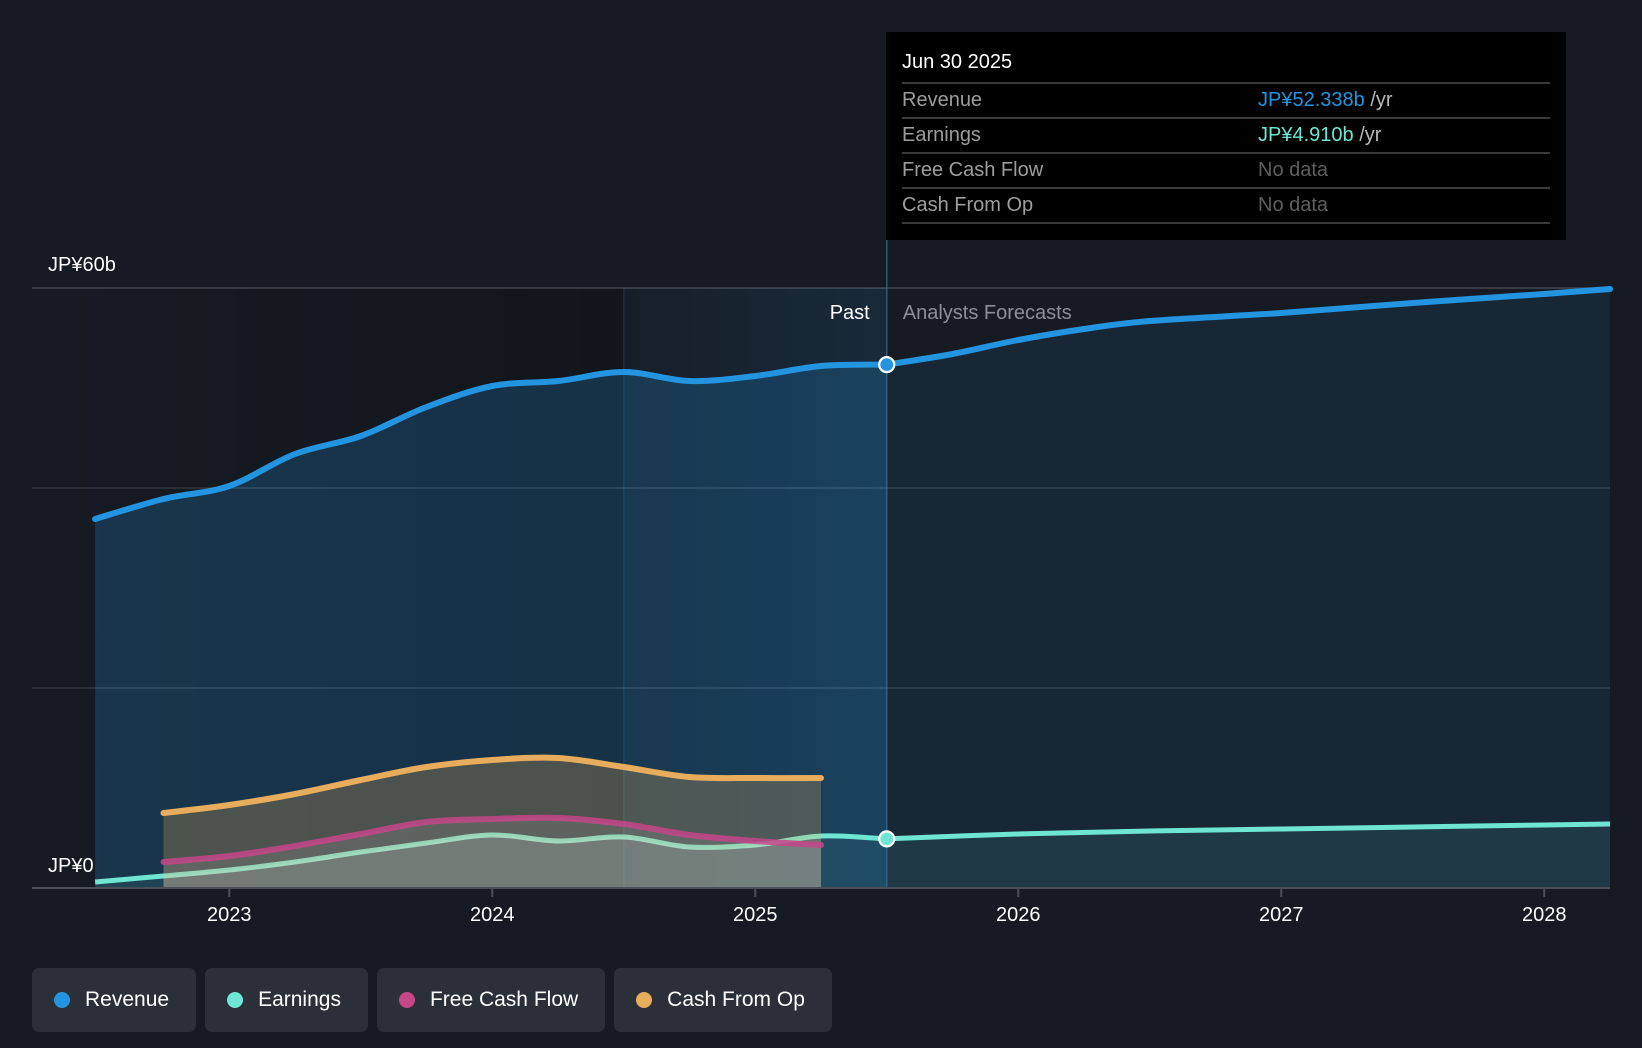 The width and height of the screenshot is (1642, 1048). What do you see at coordinates (492, 785) in the screenshot?
I see `cash-from-op-line` at bounding box center [492, 785].